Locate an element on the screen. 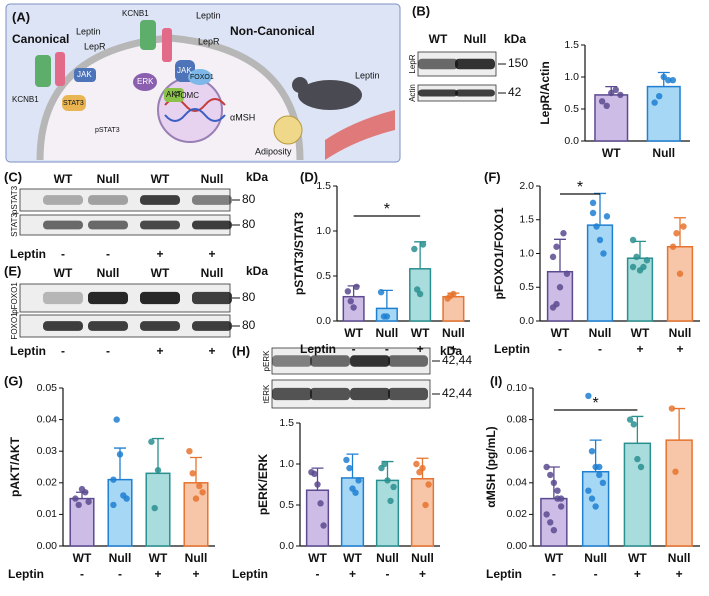  y-tick-label: 0.04 is located at coordinates (517, 483).